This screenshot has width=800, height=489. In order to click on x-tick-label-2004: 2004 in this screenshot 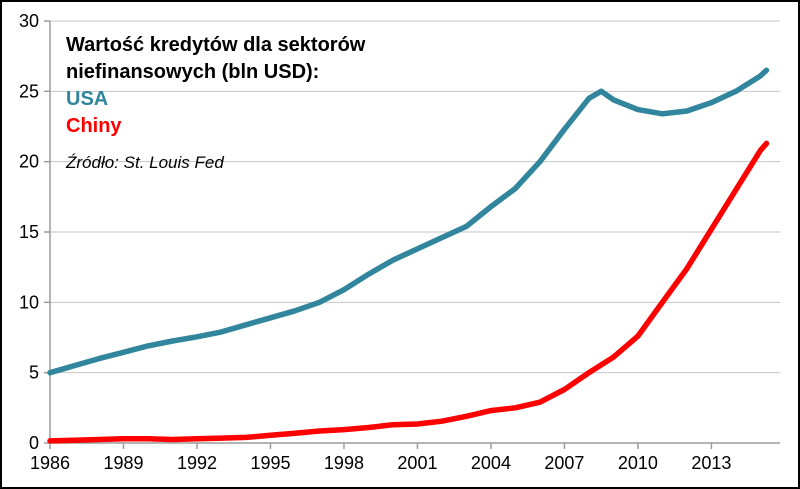, I will do `click(491, 463)`.